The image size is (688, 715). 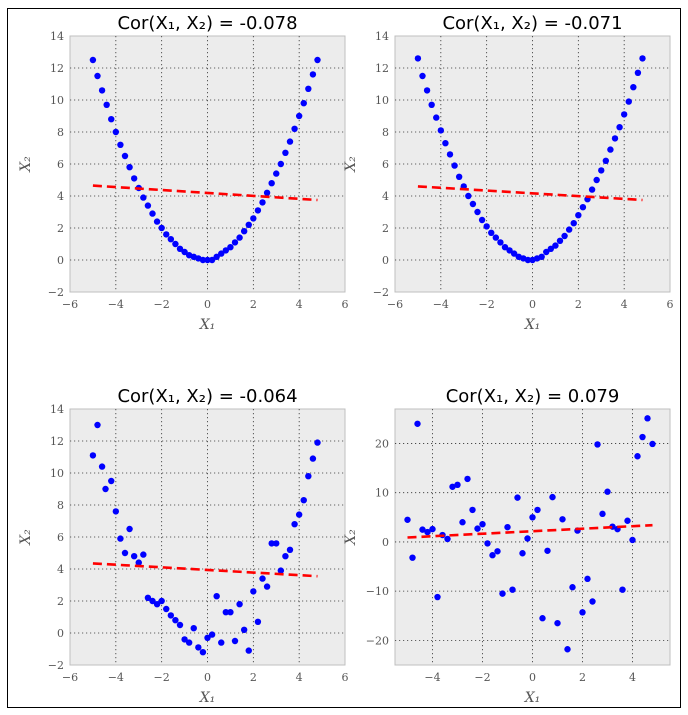 I want to click on y-tick-label: −2, so click(x=56, y=665).